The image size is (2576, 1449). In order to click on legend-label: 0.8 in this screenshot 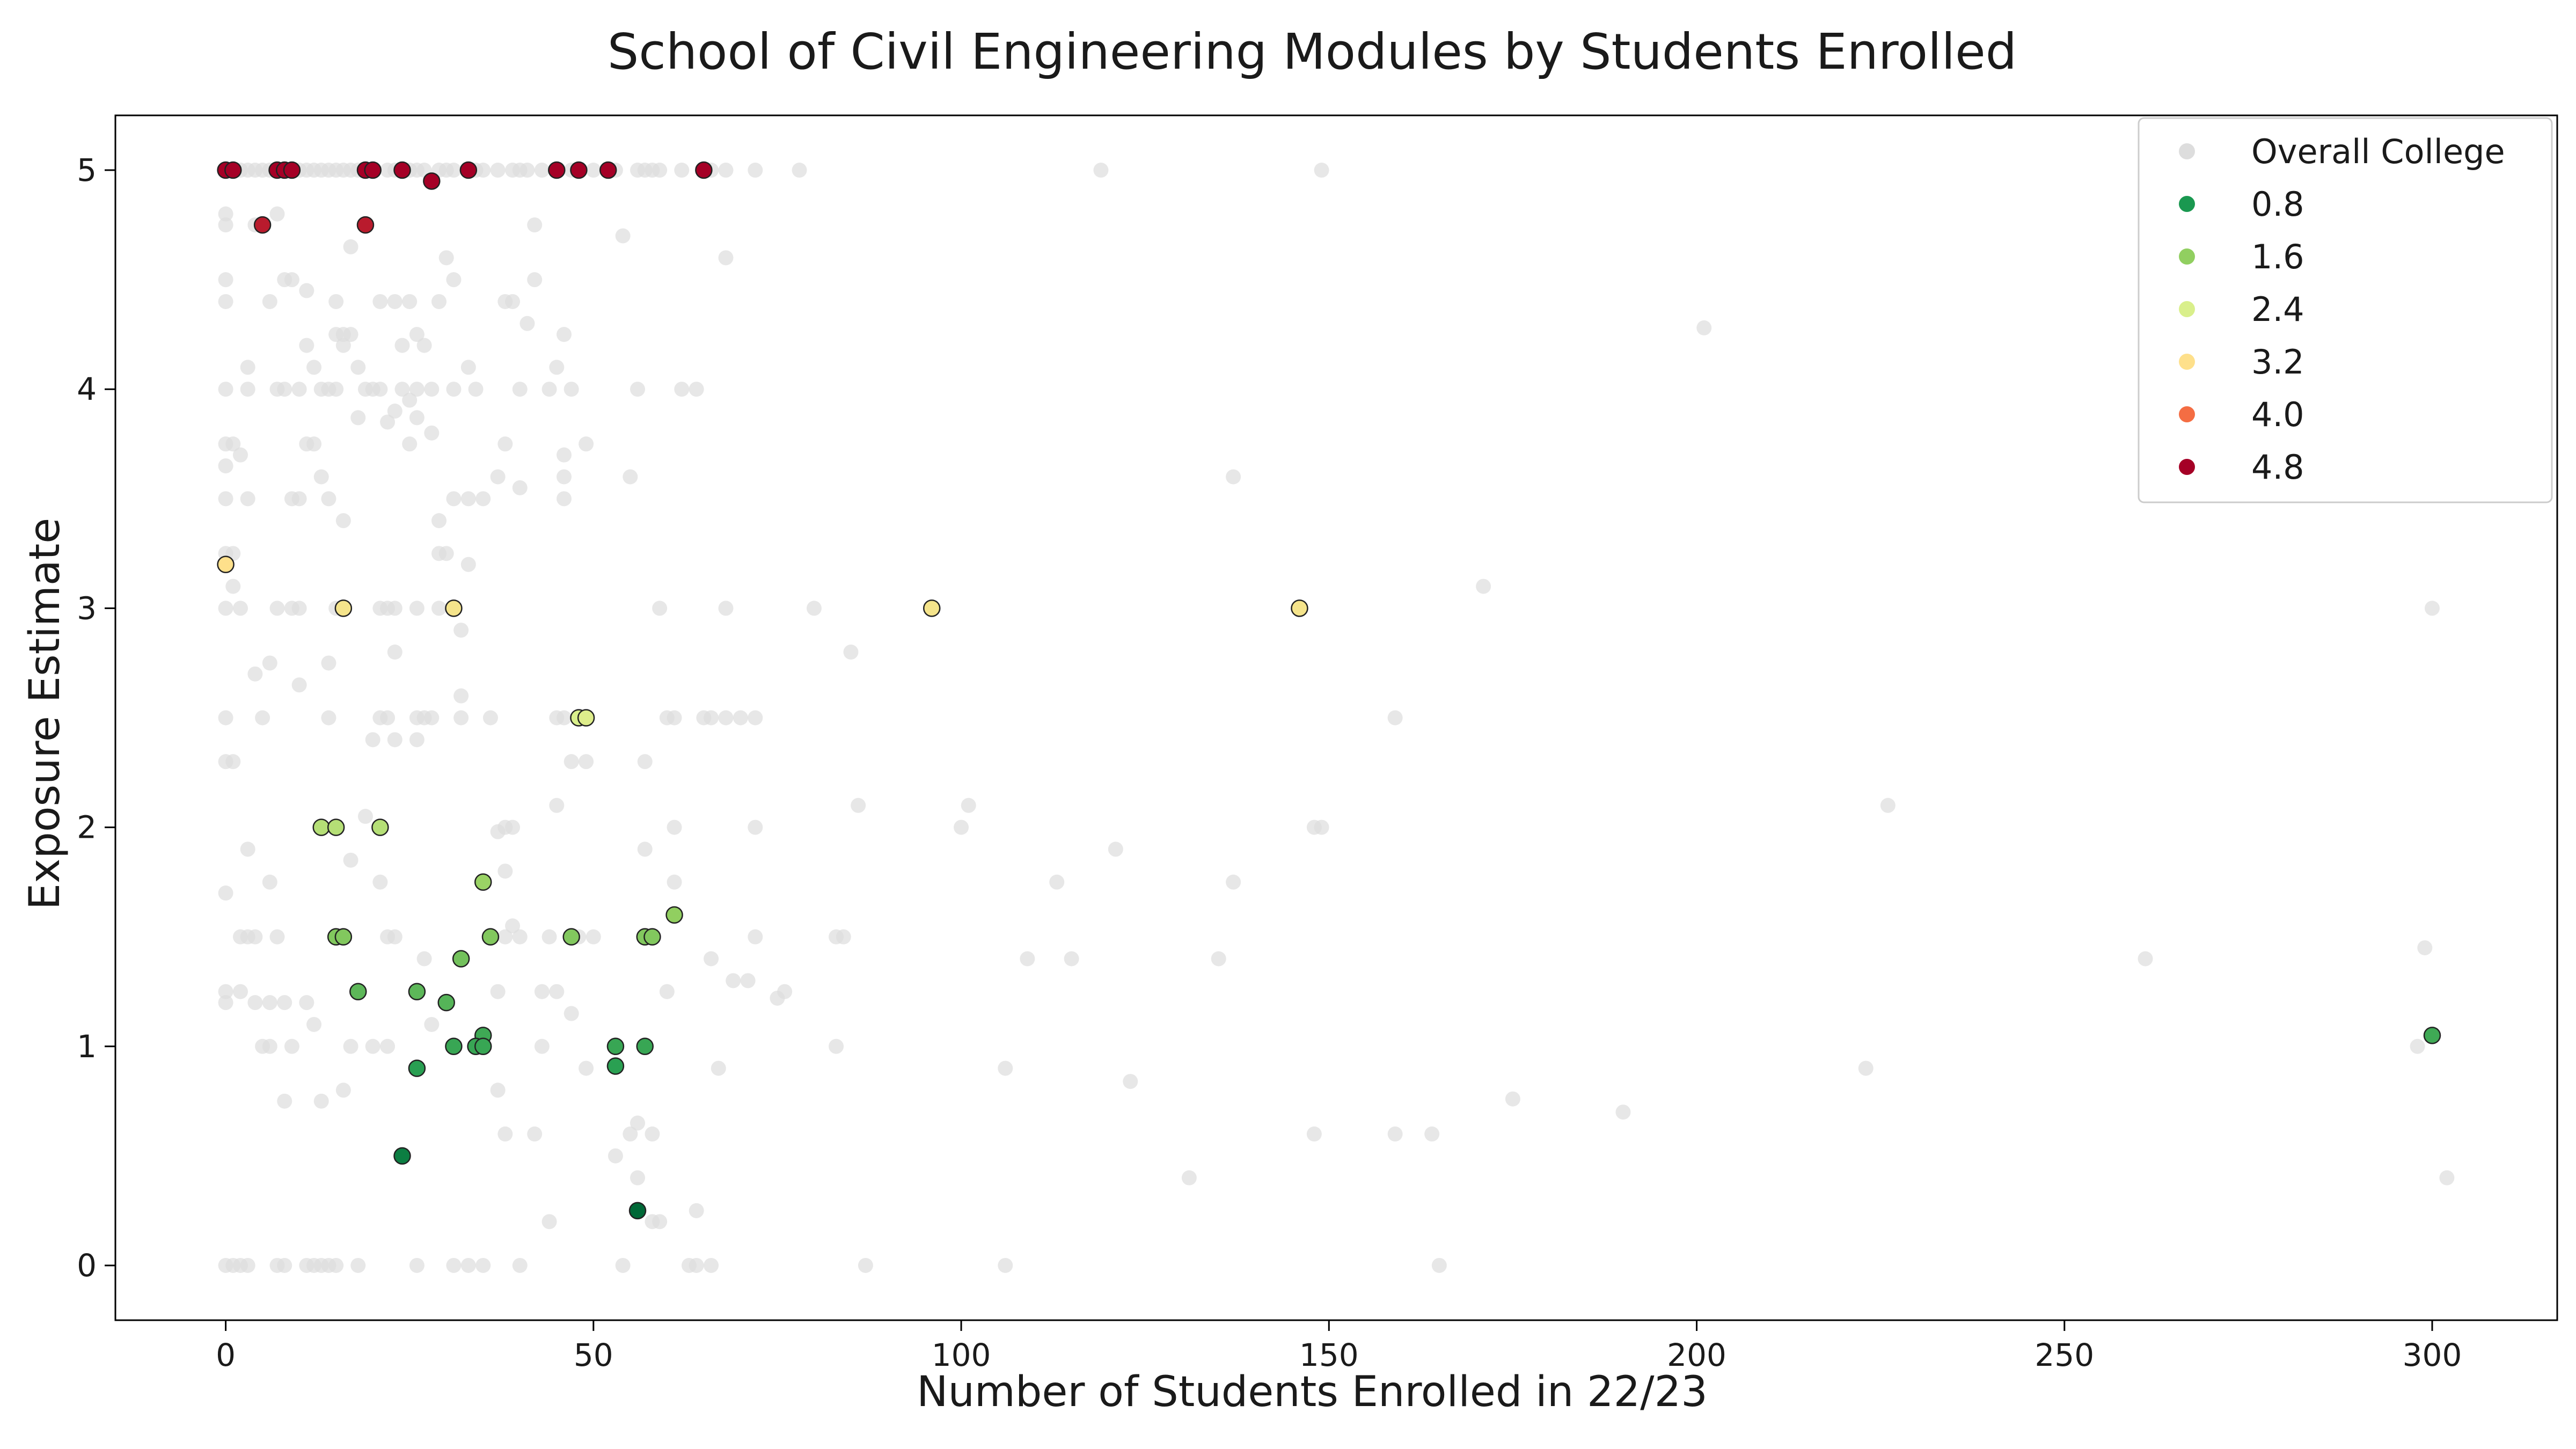, I will do `click(2277, 204)`.